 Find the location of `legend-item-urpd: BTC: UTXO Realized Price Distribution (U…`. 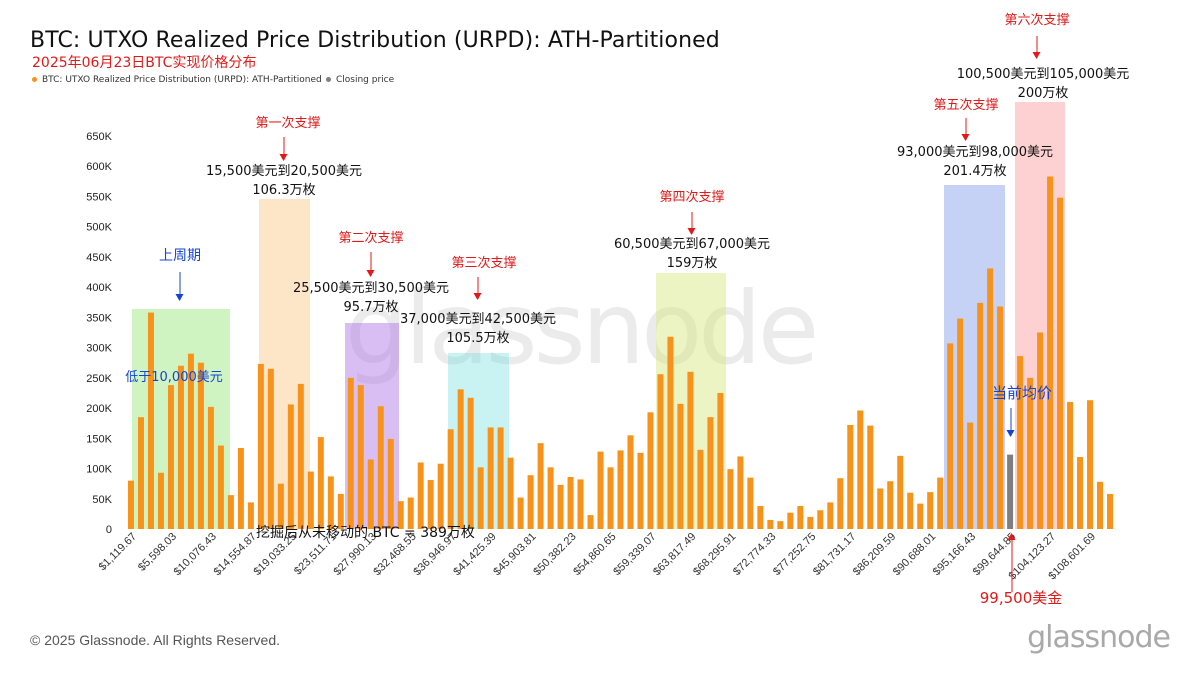

legend-item-urpd: BTC: UTXO Realized Price Distribution (U… is located at coordinates (177, 80).